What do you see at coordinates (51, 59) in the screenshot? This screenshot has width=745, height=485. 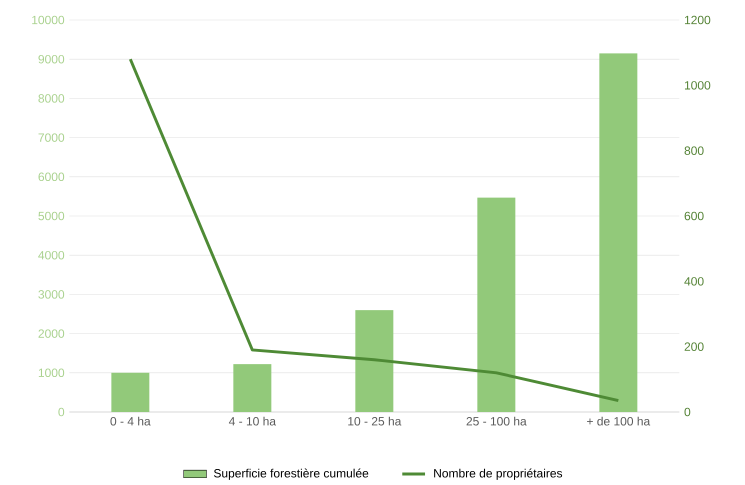 I see `y-tick-label: 9000` at bounding box center [51, 59].